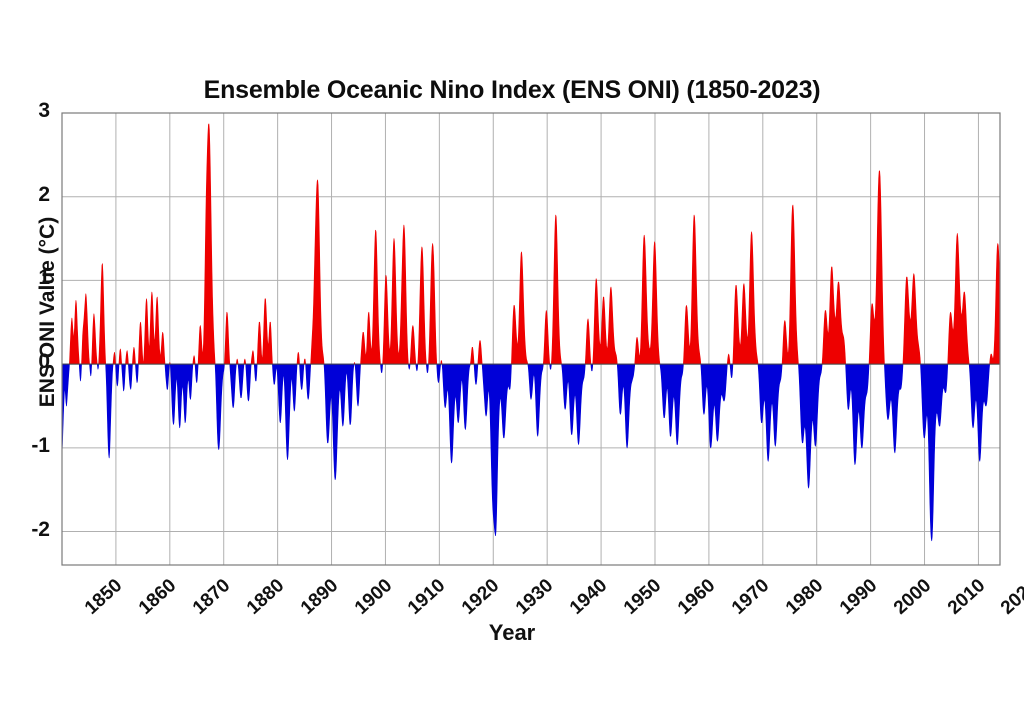 The height and width of the screenshot is (720, 1024). What do you see at coordinates (44, 110) in the screenshot?
I see `y-tick-label: 3` at bounding box center [44, 110].